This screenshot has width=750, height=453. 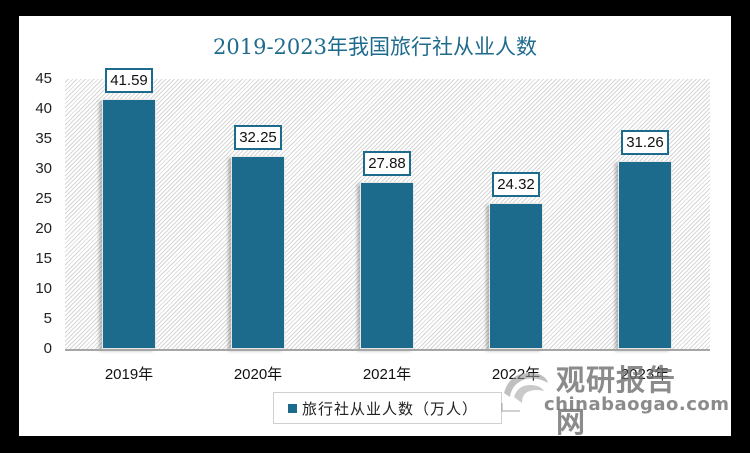 I want to click on legend-swatch-icon, so click(x=292, y=408).